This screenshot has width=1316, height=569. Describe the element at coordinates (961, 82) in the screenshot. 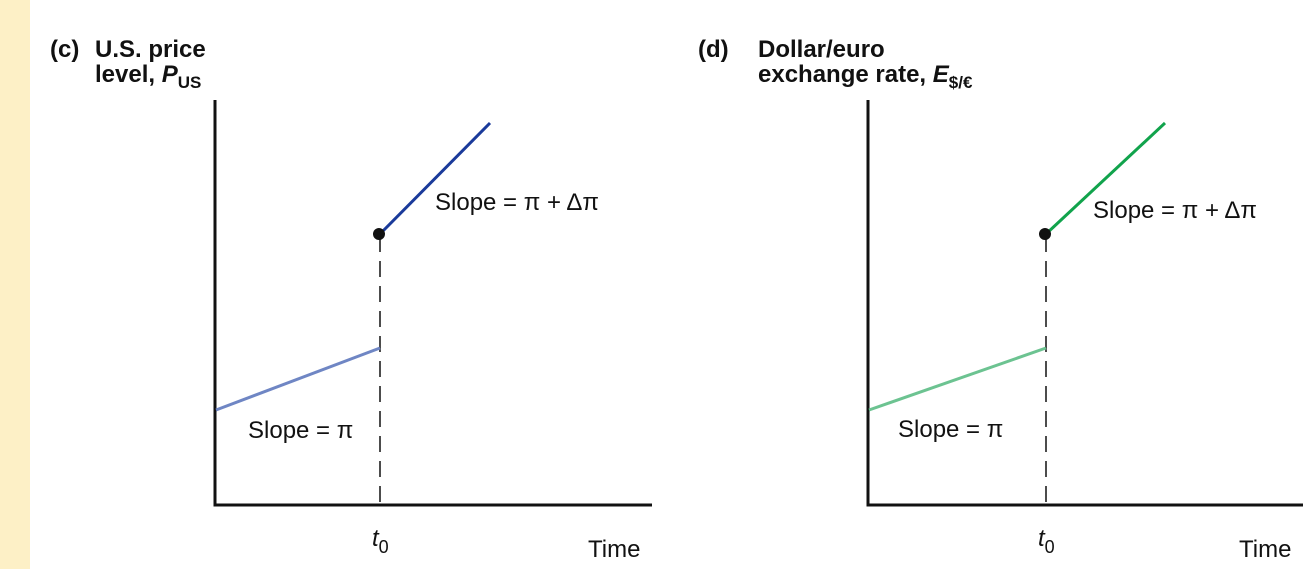

I see `axis-subscript: $/€` at that location.